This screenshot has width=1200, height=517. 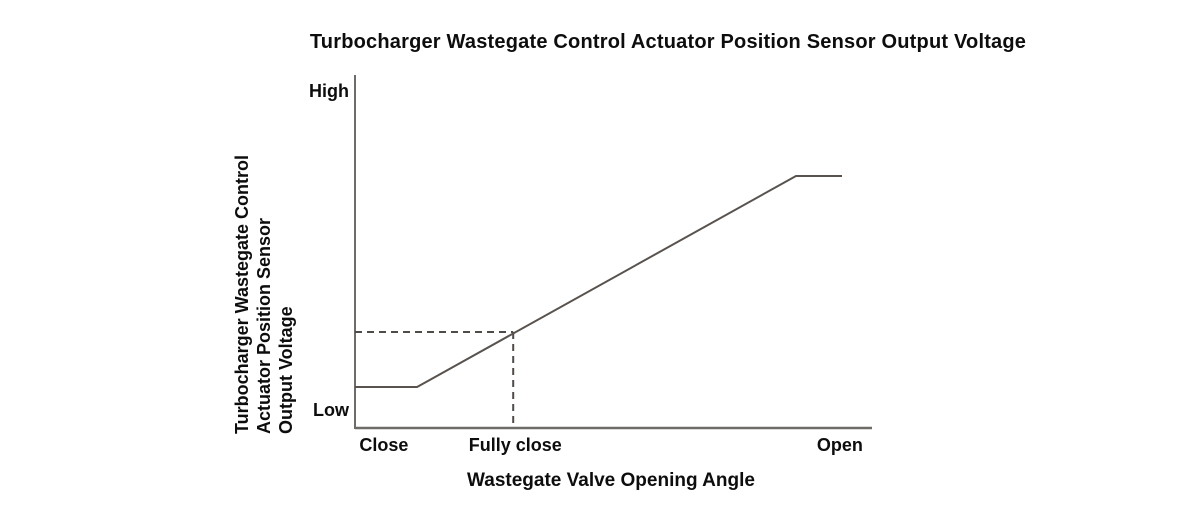 I want to click on x-tick-open: Open, so click(x=839, y=445).